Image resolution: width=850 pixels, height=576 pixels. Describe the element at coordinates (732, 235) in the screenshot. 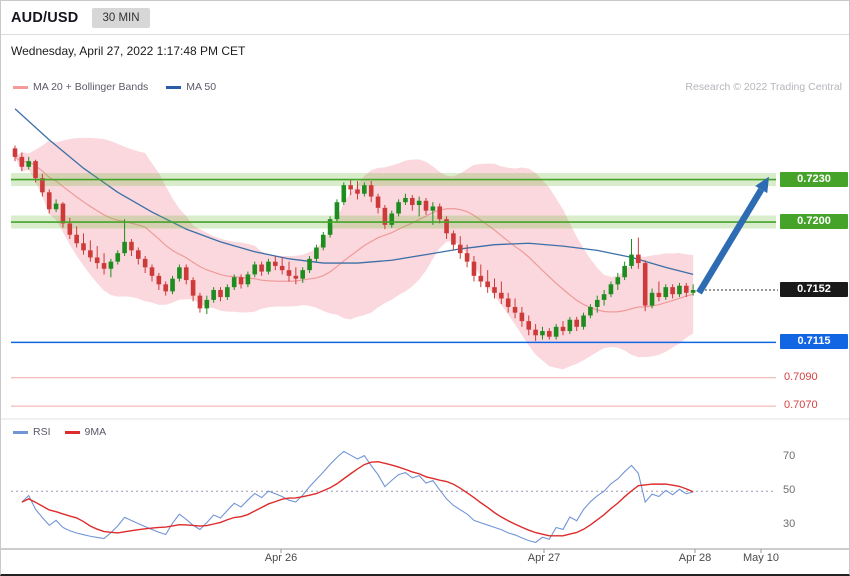

I see `forecast-arrow` at that location.